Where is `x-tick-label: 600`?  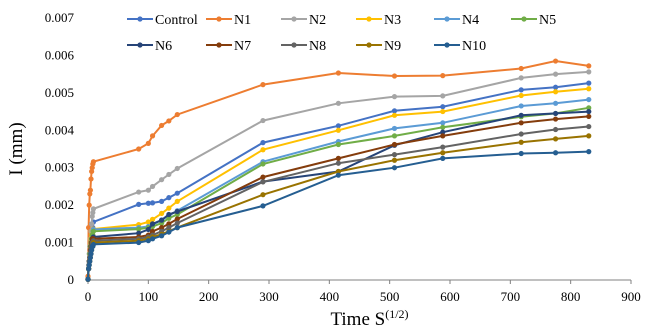
x-tick-label: 600 is located at coordinates (450, 296).